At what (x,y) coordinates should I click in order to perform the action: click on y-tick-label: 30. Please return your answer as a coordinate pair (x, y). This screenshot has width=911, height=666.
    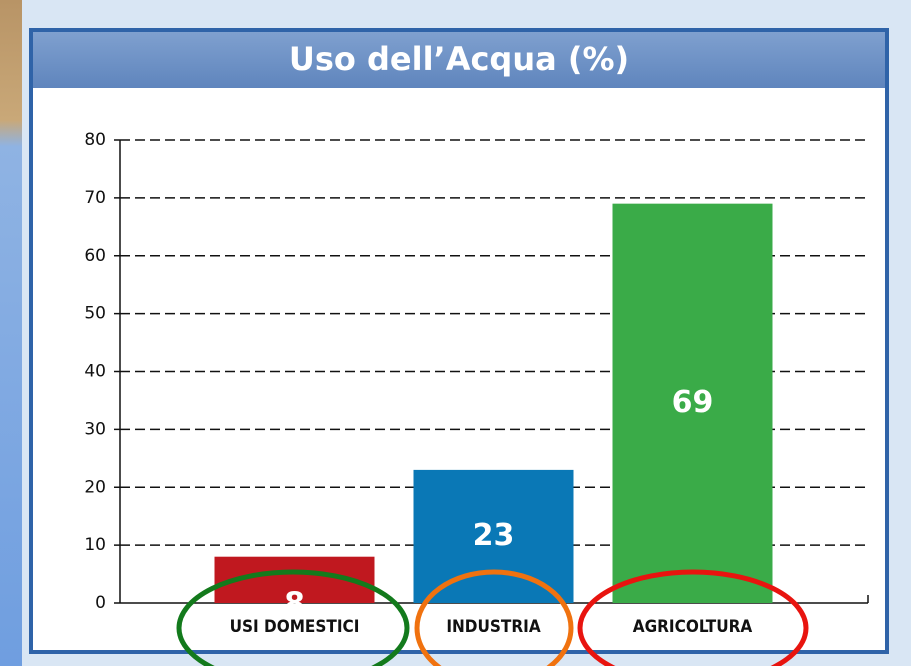
    Looking at the image, I should click on (95, 429).